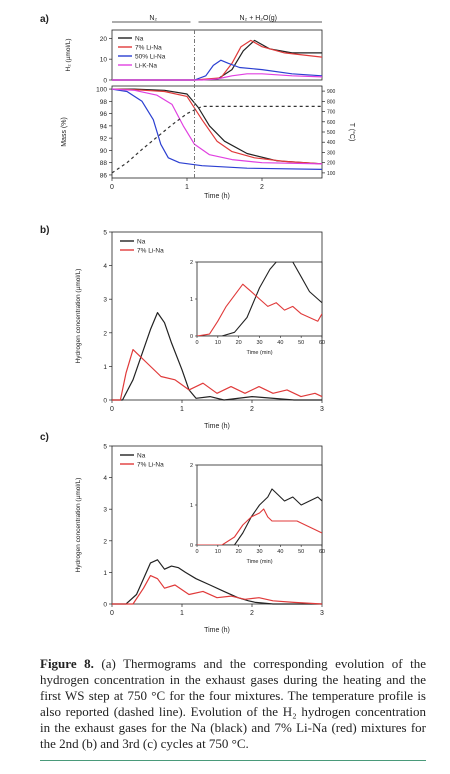  Describe the element at coordinates (259, 562) in the screenshot. I see `panel-c-inset-xlabel: Time (min)` at that location.